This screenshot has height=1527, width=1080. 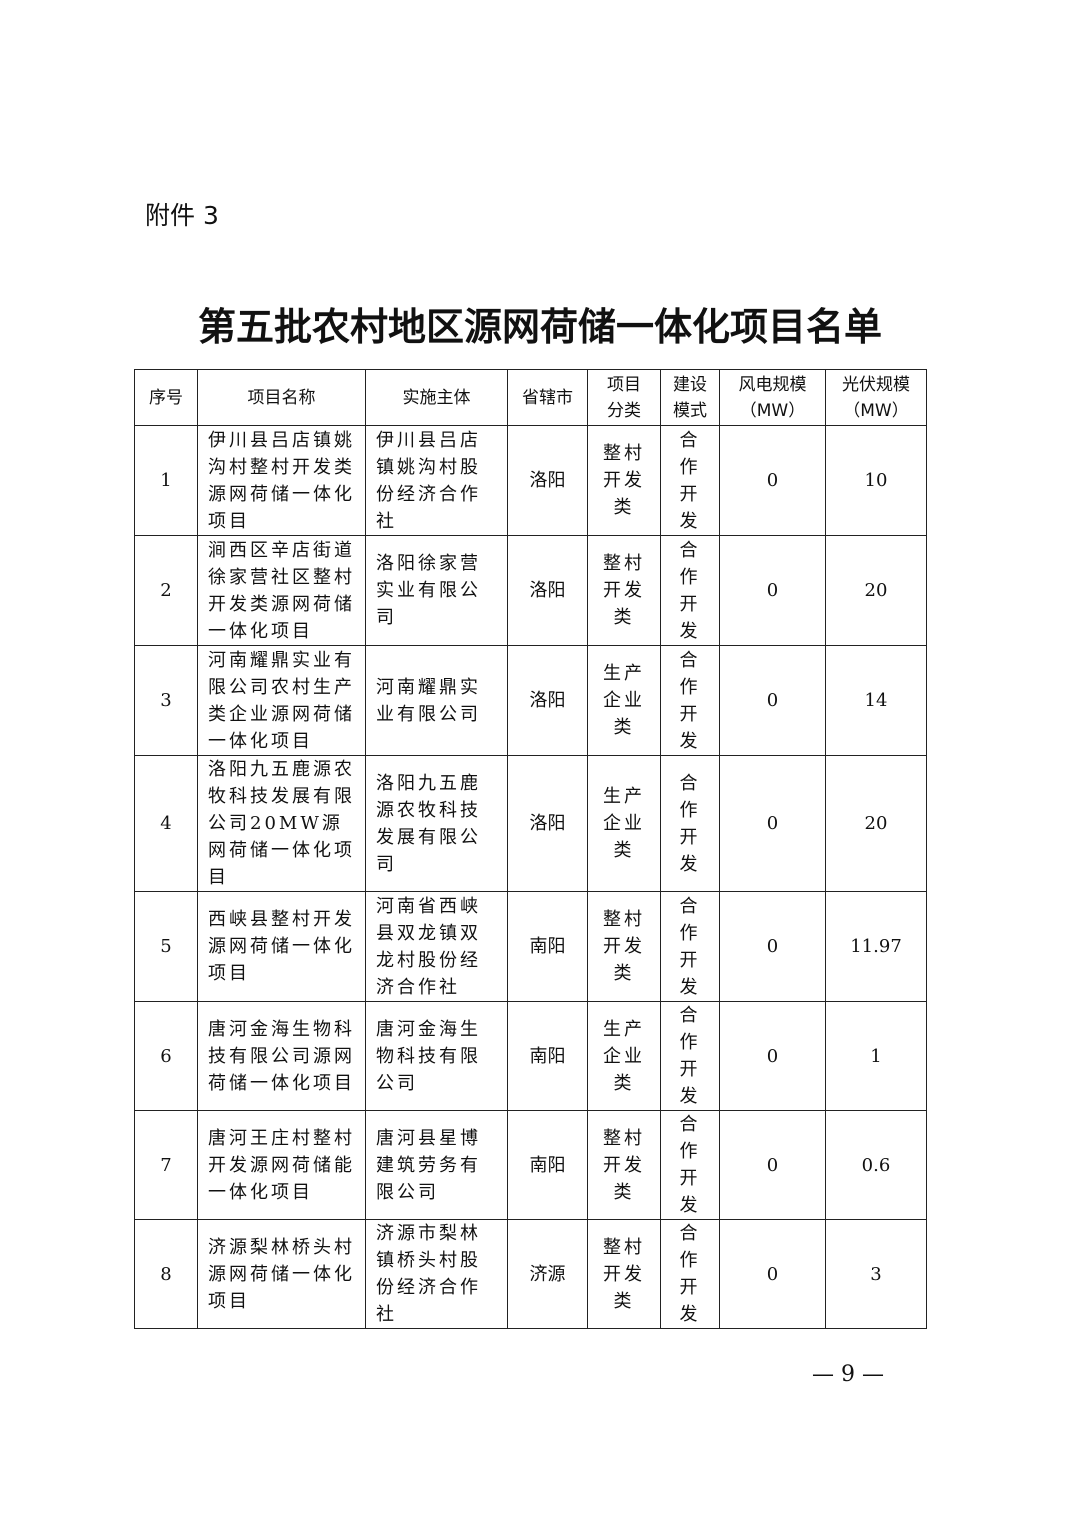 I want to click on page-number: — 9 —, so click(x=848, y=1374).